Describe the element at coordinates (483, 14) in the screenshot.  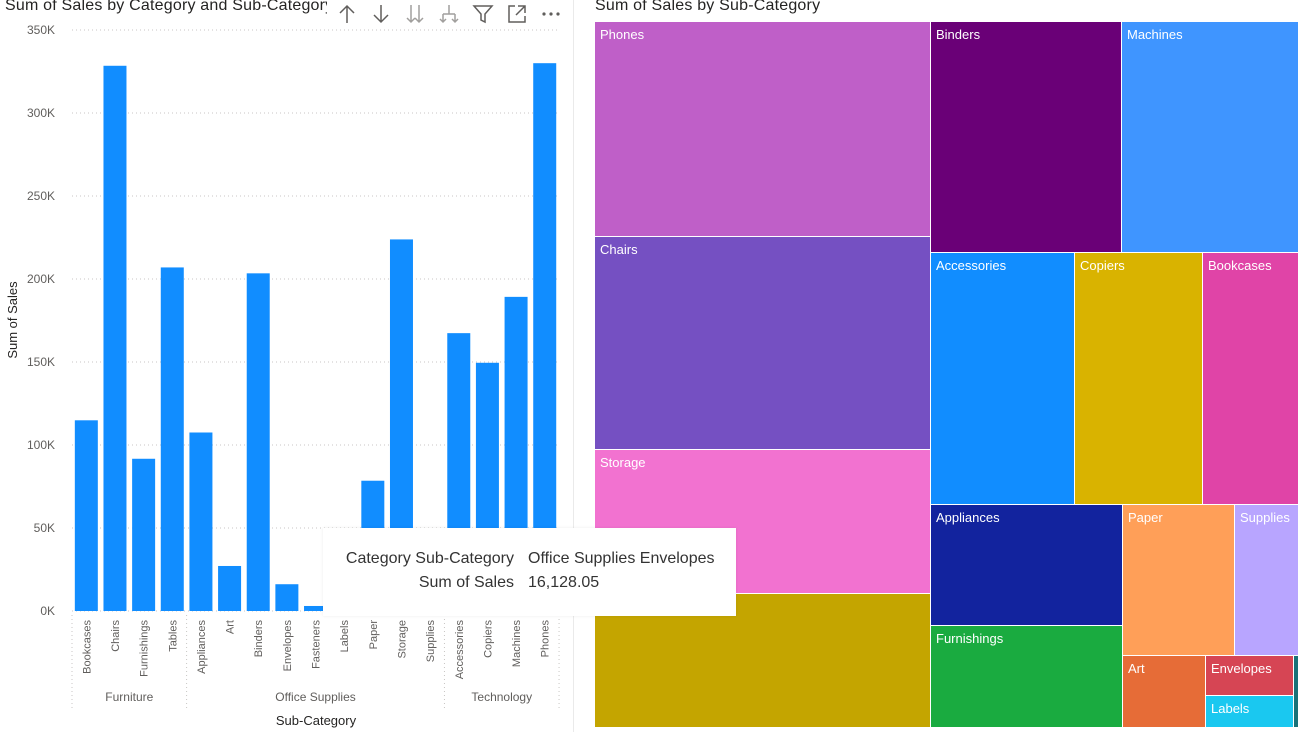
I see `filter-icon` at that location.